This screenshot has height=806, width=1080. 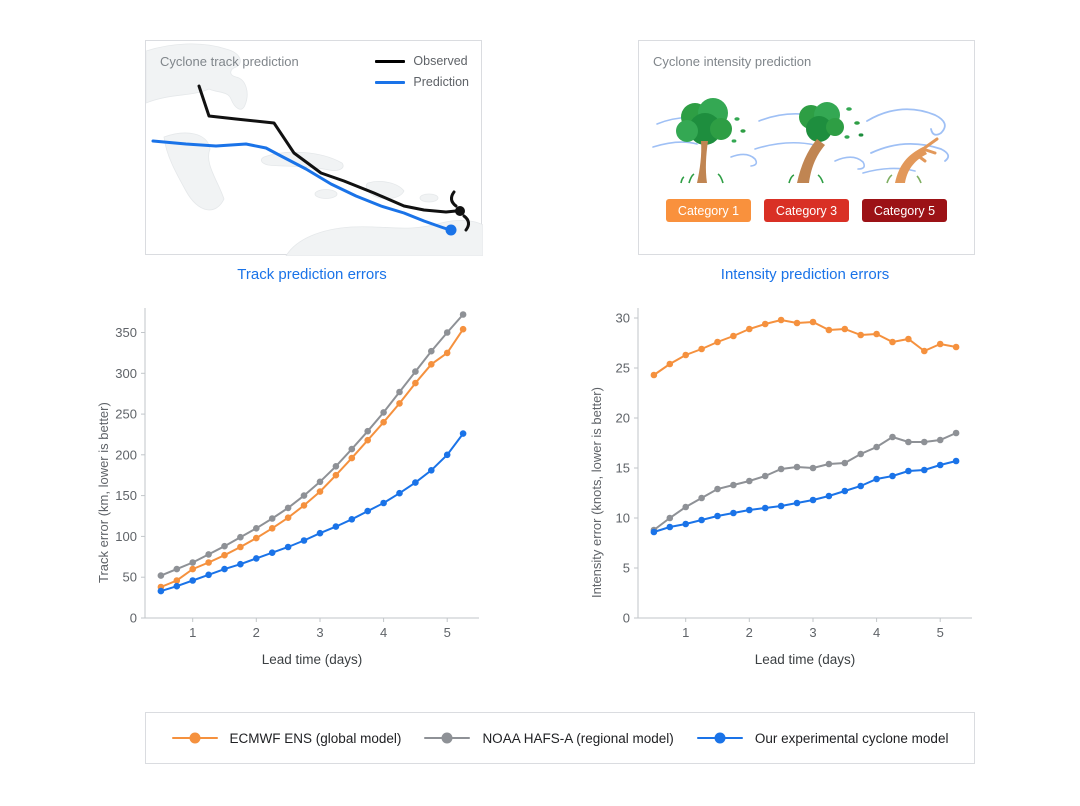 I want to click on x-tick-label: 5, so click(x=940, y=632).